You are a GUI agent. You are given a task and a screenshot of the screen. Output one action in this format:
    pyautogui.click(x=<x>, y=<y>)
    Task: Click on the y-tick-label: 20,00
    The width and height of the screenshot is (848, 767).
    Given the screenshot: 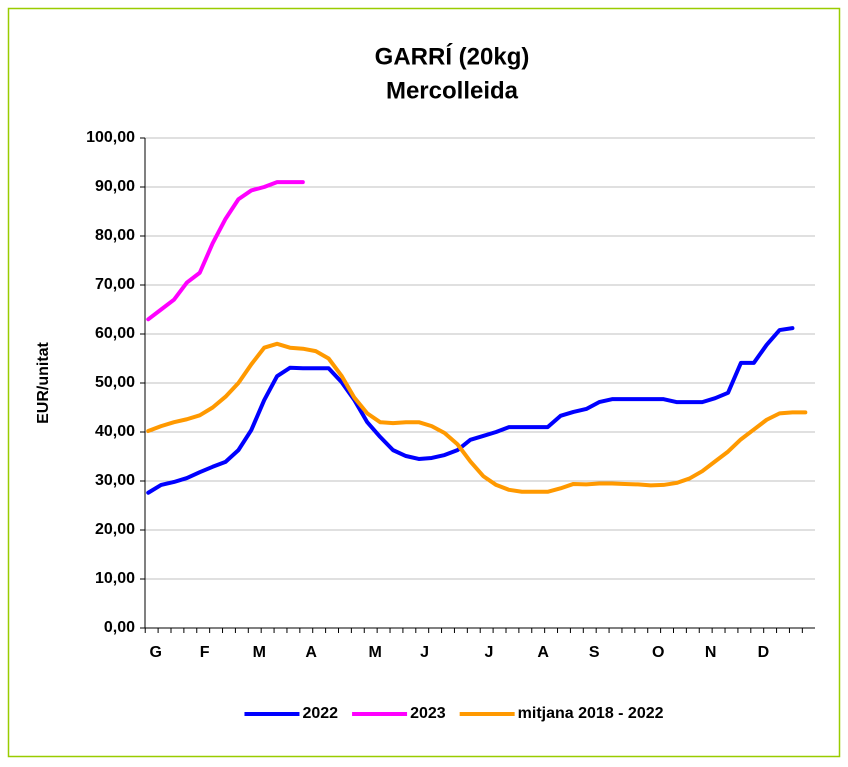 What is the action you would take?
    pyautogui.click(x=115, y=529)
    